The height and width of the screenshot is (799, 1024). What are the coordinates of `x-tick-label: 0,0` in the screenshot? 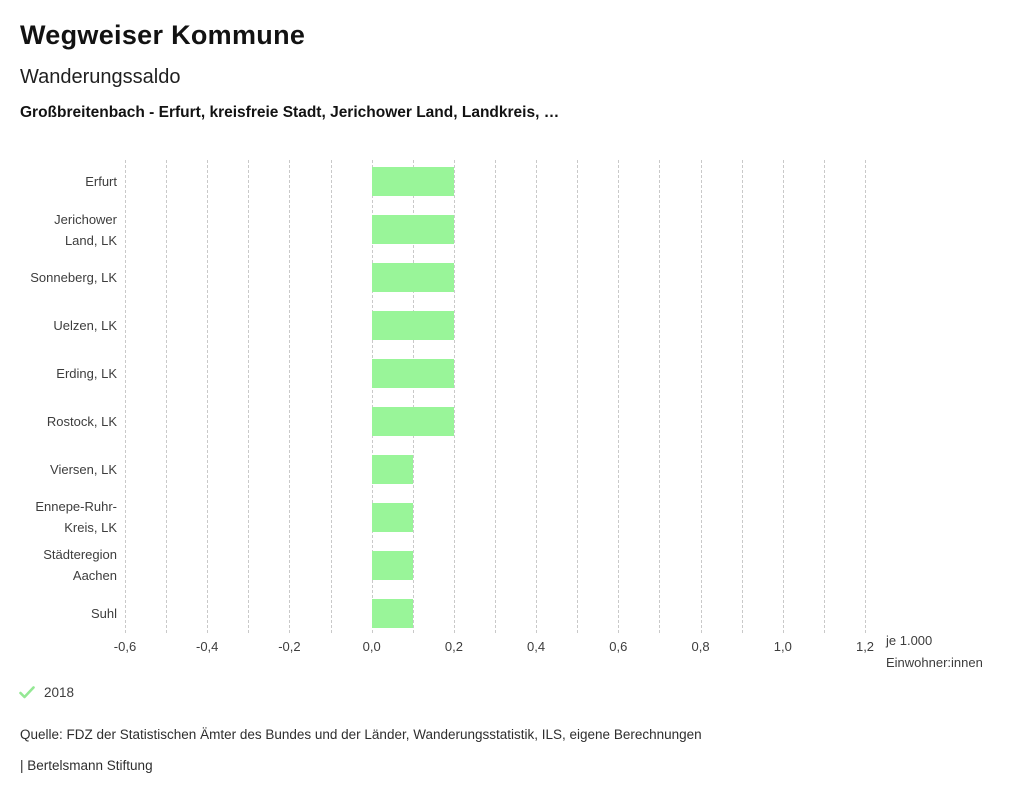 It's located at (371, 646).